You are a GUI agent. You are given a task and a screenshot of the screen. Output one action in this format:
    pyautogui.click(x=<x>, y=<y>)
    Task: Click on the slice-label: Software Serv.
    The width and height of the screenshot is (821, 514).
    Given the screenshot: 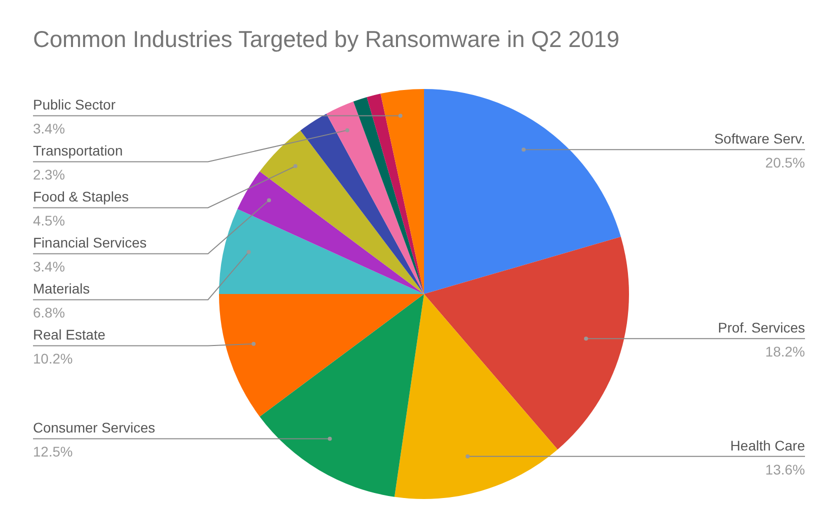 What is the action you would take?
    pyautogui.click(x=759, y=138)
    